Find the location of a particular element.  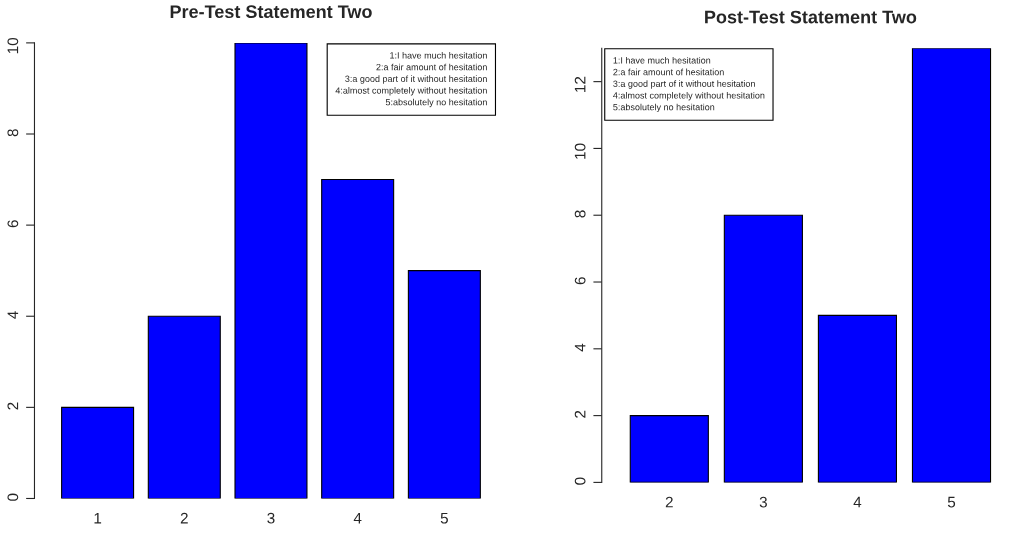

y-tick-label: 12 is located at coordinates (580, 84).